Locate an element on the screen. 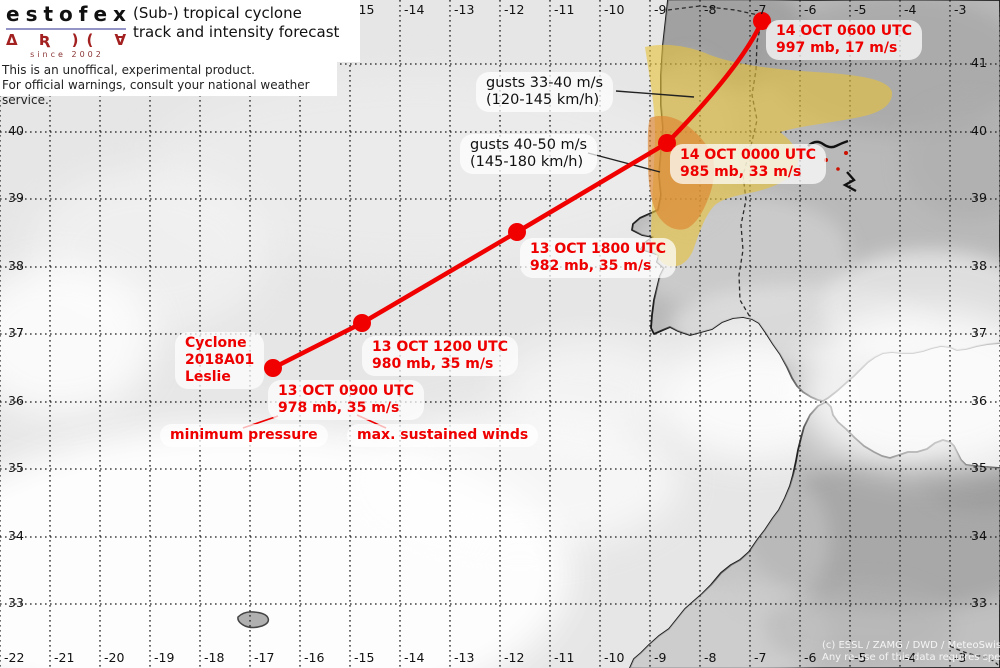  waypoint-intensity: 997 mb, 17 m/s is located at coordinates (837, 48).